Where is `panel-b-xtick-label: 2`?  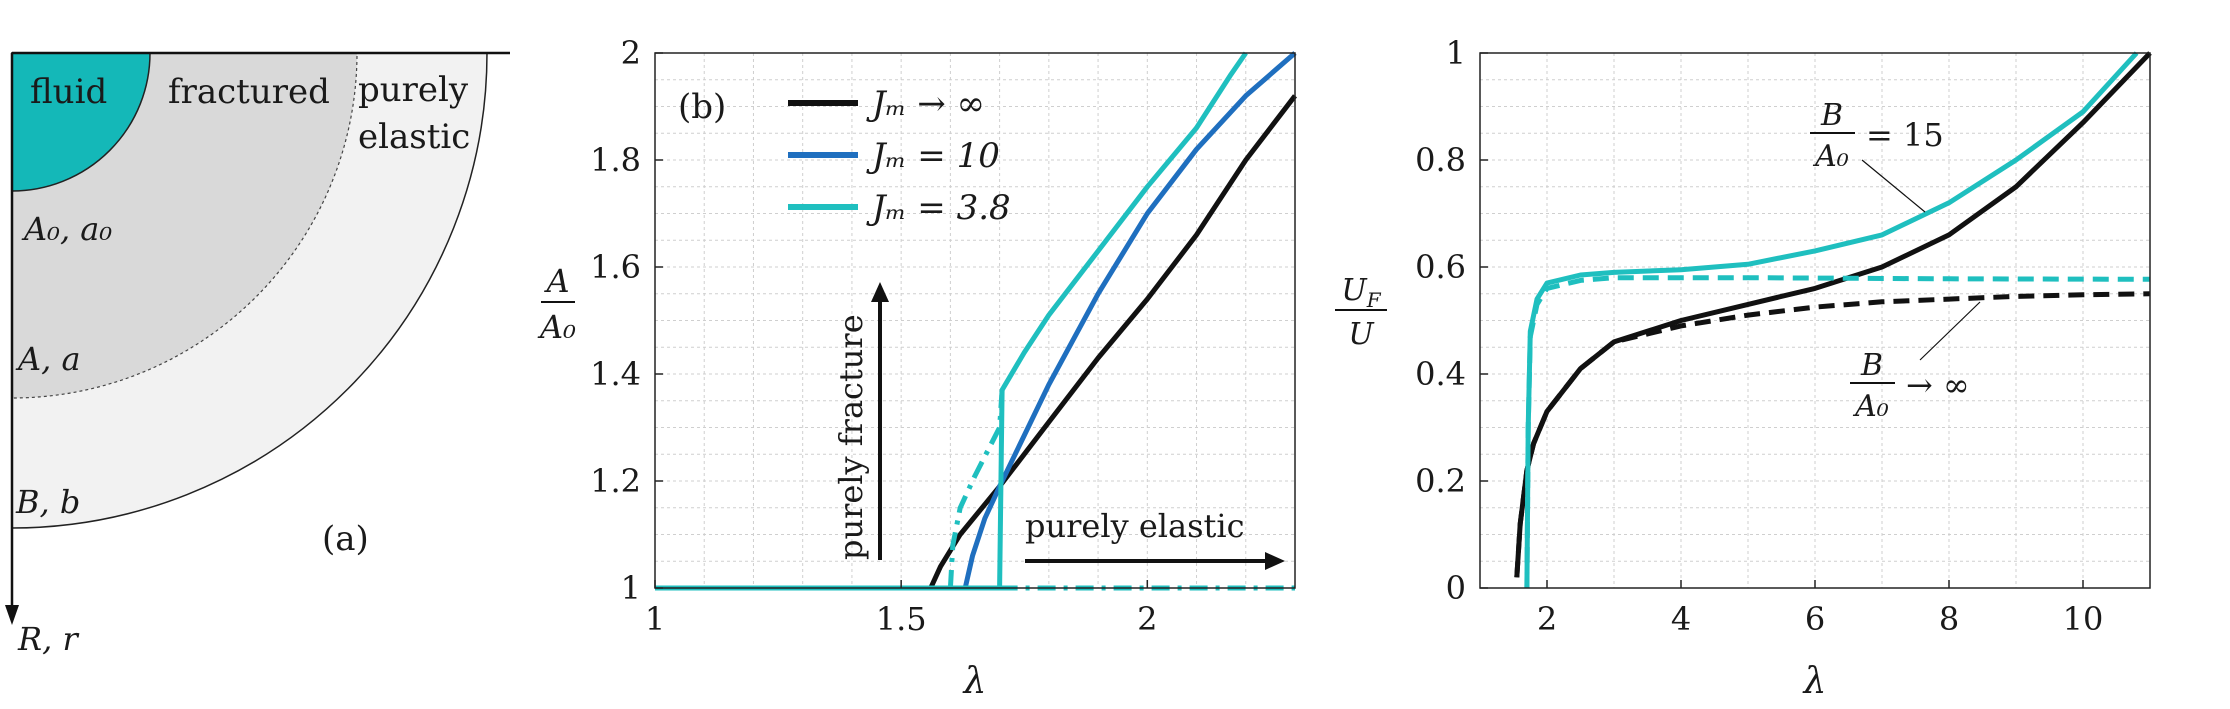 panel-b-xtick-label: 2 is located at coordinates (1147, 619).